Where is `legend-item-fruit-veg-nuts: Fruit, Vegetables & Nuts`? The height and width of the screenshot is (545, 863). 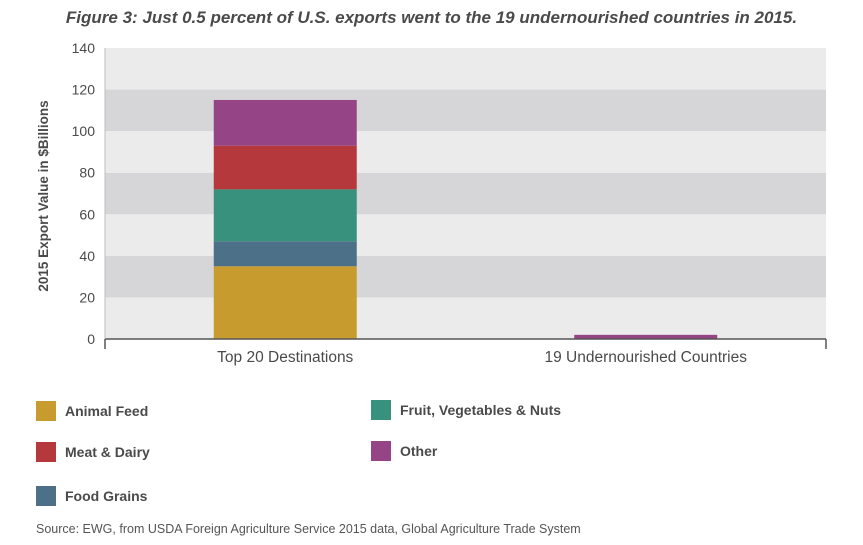
legend-item-fruit-veg-nuts: Fruit, Vegetables & Nuts is located at coordinates (466, 410).